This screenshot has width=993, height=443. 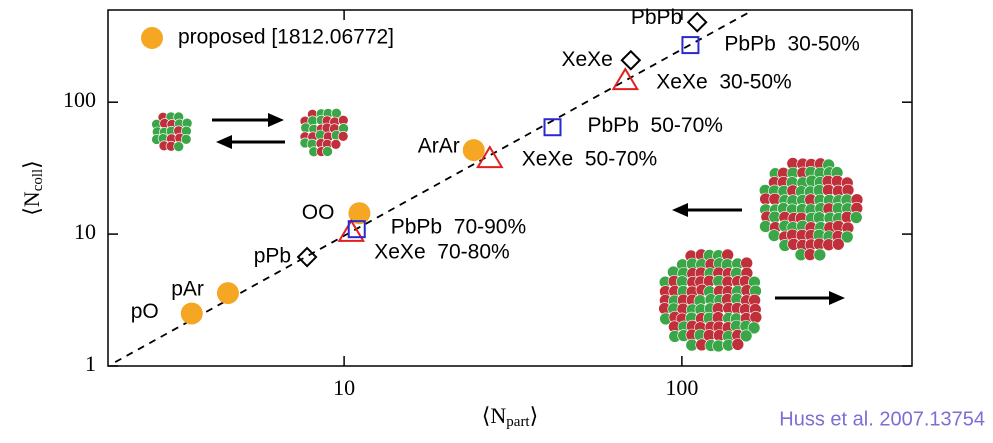 I want to click on y-label-main: ⟨N, so click(x=31, y=203).